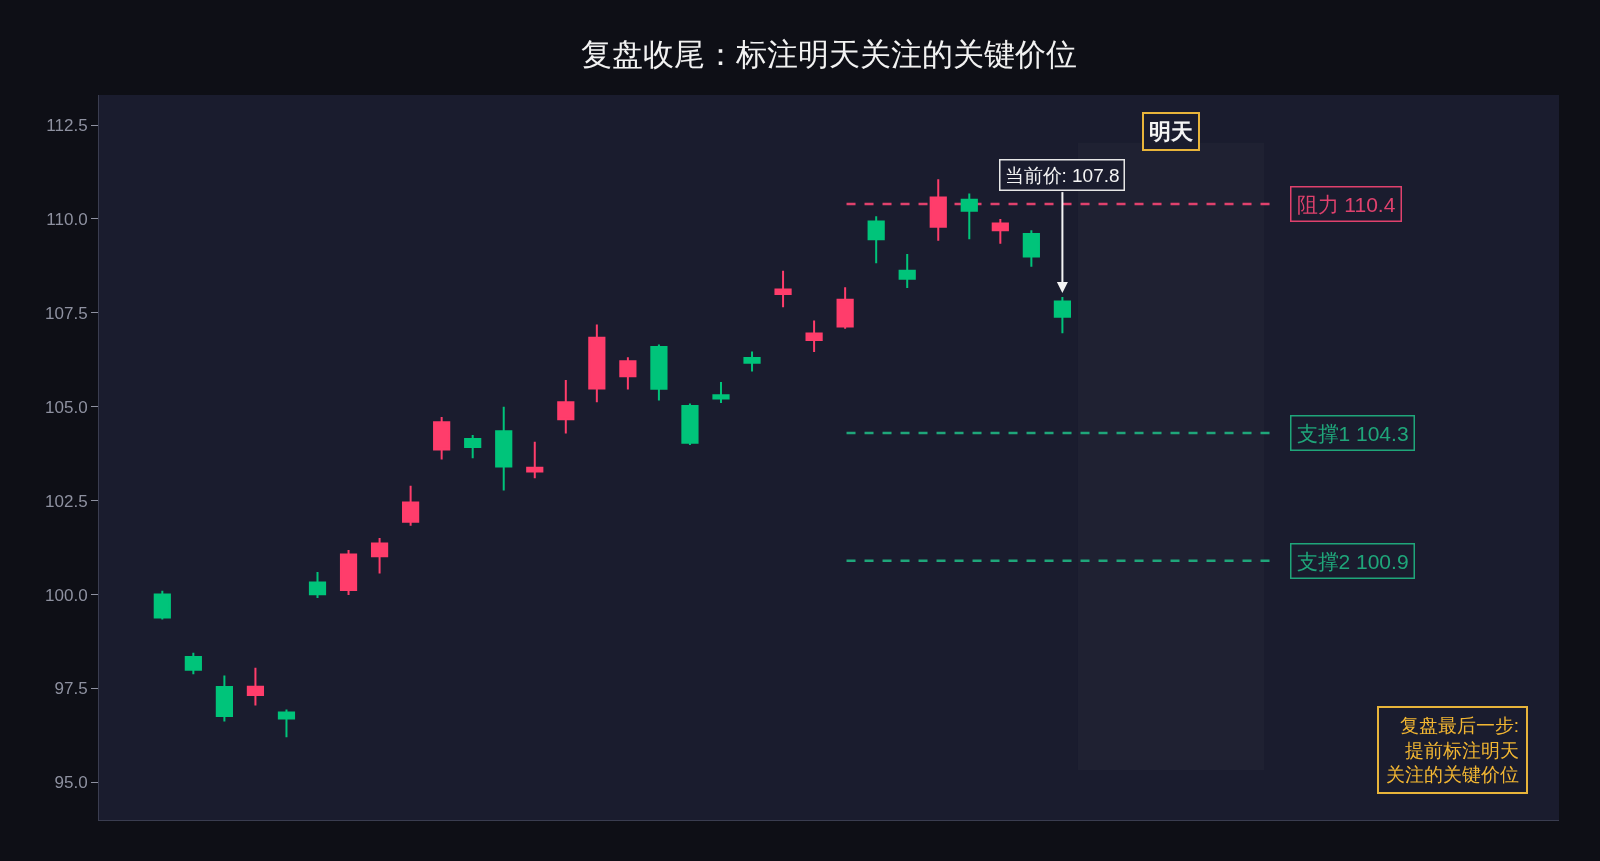 The height and width of the screenshot is (861, 1600). I want to click on annotation: 当前价: 107.8, so click(1062, 175).